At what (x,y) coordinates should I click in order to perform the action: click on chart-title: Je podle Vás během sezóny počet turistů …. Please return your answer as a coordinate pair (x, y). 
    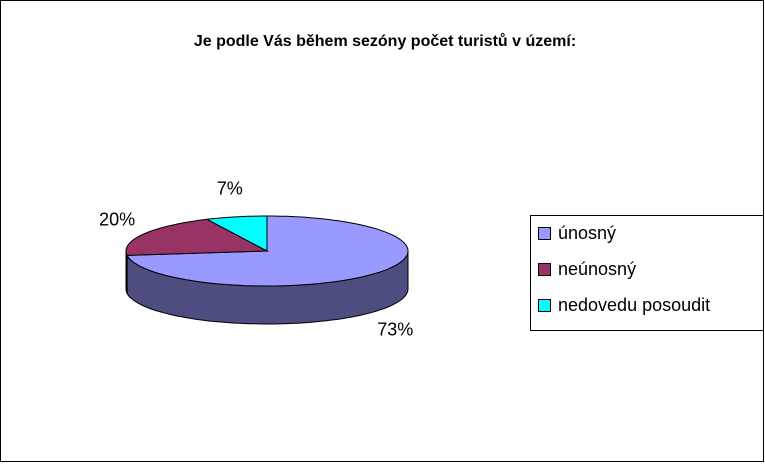
    Looking at the image, I should click on (385, 41).